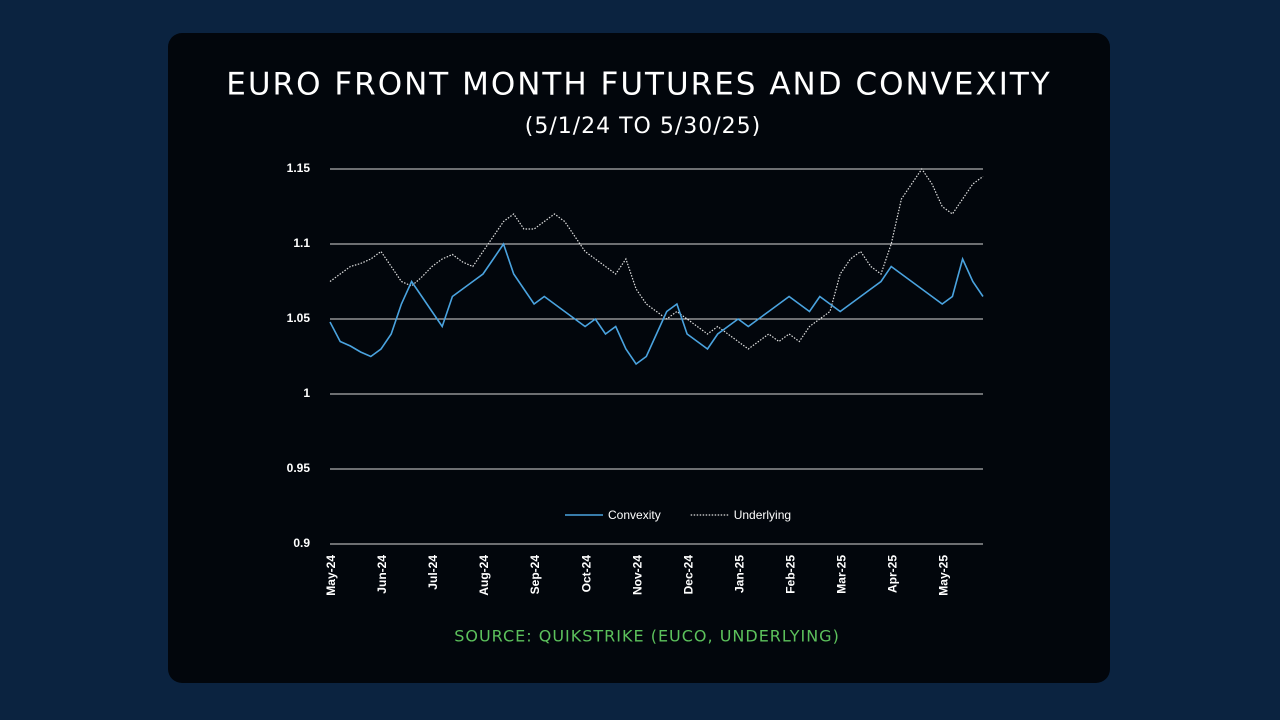 The image size is (1280, 720). What do you see at coordinates (638, 85) in the screenshot?
I see `chart-title: EURO FRONT MONTH FUTURES AND CONVEXITY` at bounding box center [638, 85].